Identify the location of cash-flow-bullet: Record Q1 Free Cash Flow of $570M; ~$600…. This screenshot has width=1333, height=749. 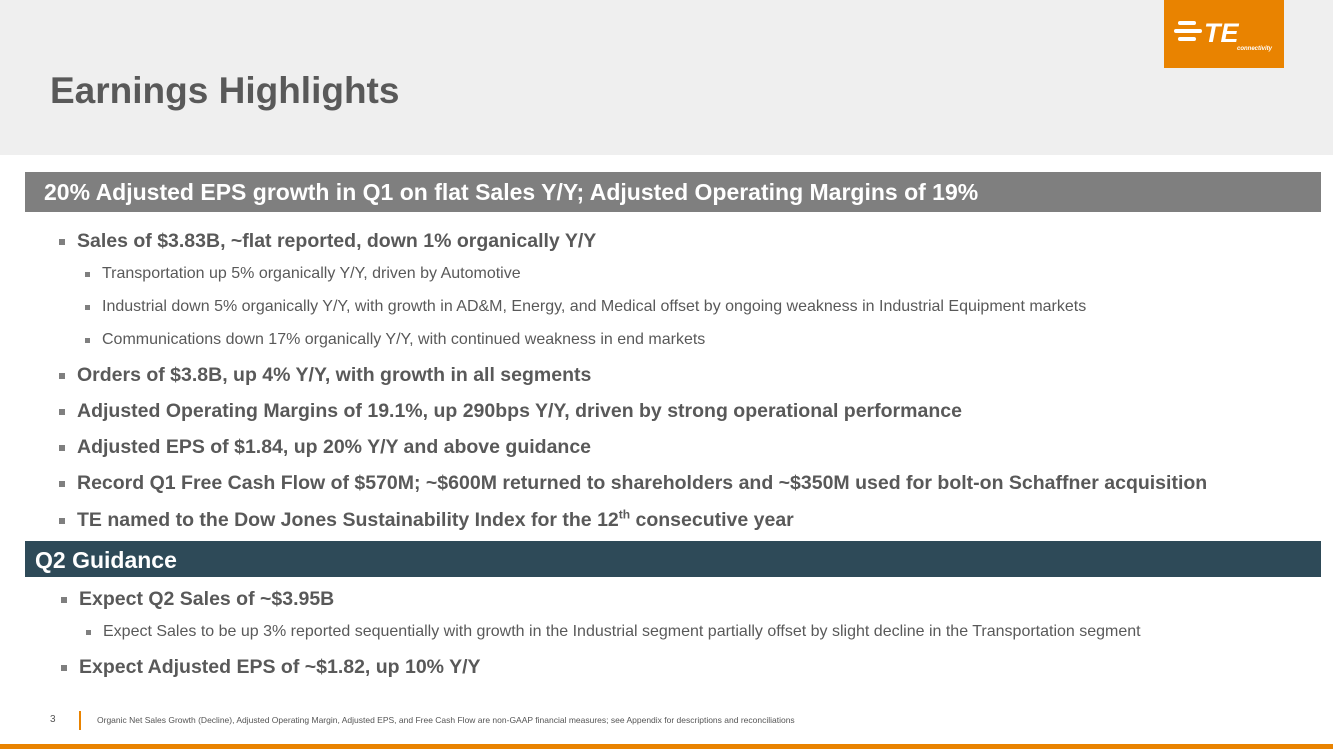
(633, 483).